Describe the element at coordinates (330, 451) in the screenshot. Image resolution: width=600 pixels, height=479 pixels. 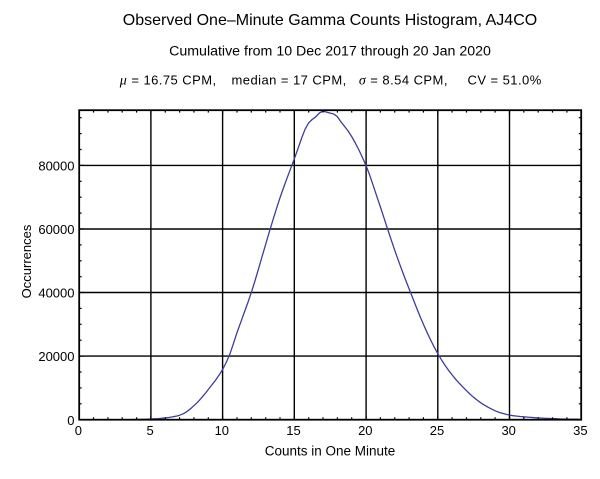
I see `svg-text: Counts in One Minute` at that location.